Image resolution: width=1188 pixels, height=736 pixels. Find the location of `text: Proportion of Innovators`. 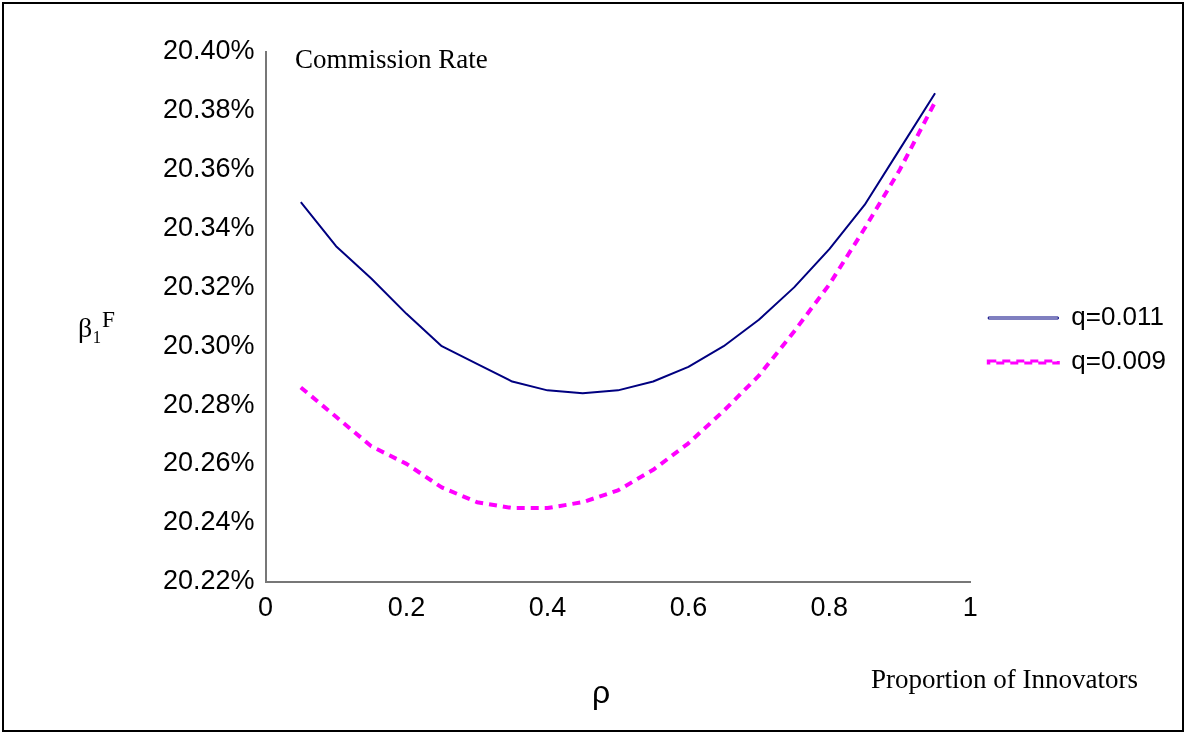

text: Proportion of Innovators is located at coordinates (1004, 679).